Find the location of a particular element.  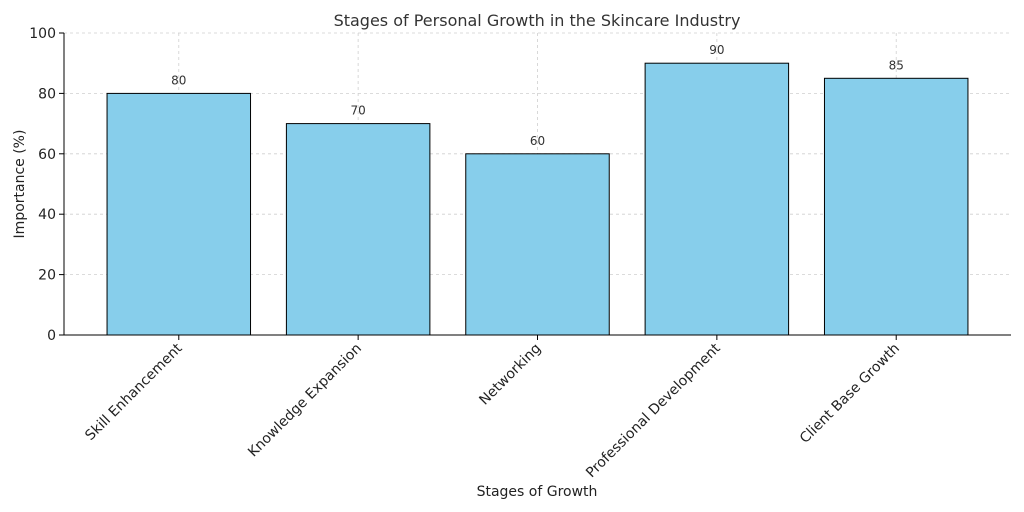

y-tick-label: 60 is located at coordinates (47, 155).